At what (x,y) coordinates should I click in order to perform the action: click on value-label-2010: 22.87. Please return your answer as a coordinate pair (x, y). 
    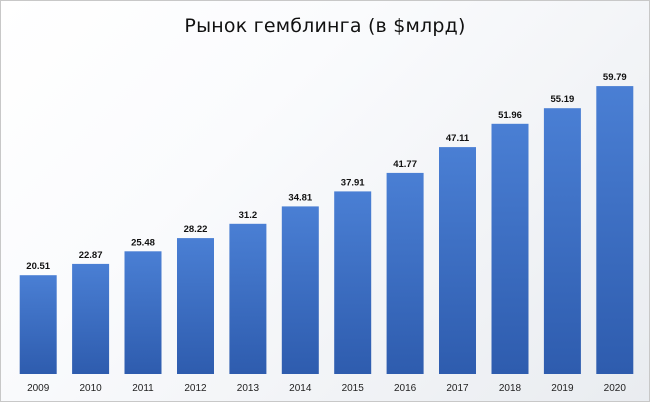
    Looking at the image, I should click on (91, 255).